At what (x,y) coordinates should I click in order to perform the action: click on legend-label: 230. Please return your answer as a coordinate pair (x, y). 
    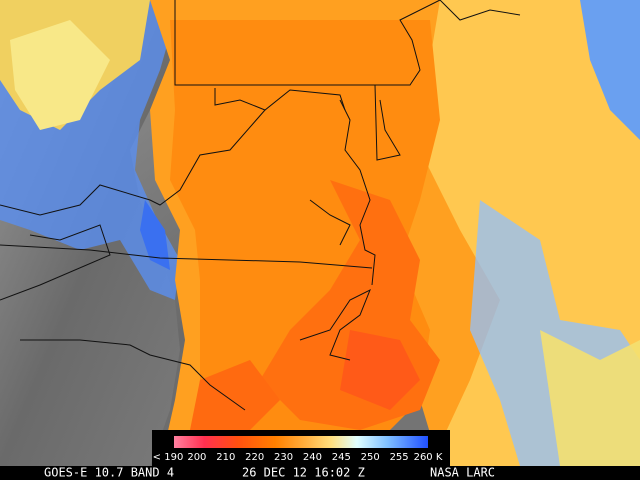
    Looking at the image, I should click on (283, 457).